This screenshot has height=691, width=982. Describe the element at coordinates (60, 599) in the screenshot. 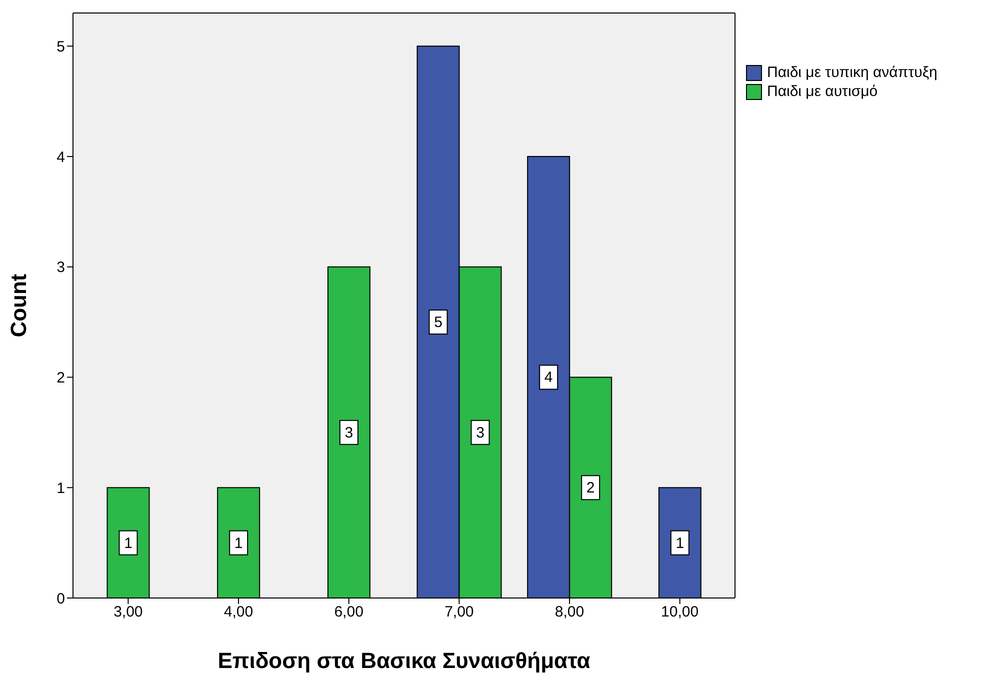

I see `y-tick-label: 0` at that location.